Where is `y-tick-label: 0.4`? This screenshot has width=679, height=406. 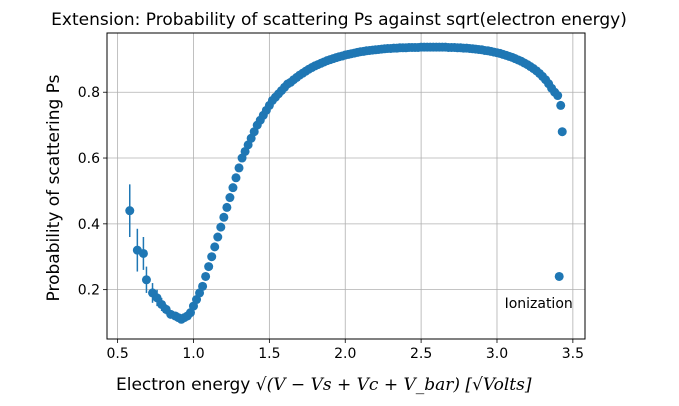
y-tick-label: 0.4 is located at coordinates (89, 225).